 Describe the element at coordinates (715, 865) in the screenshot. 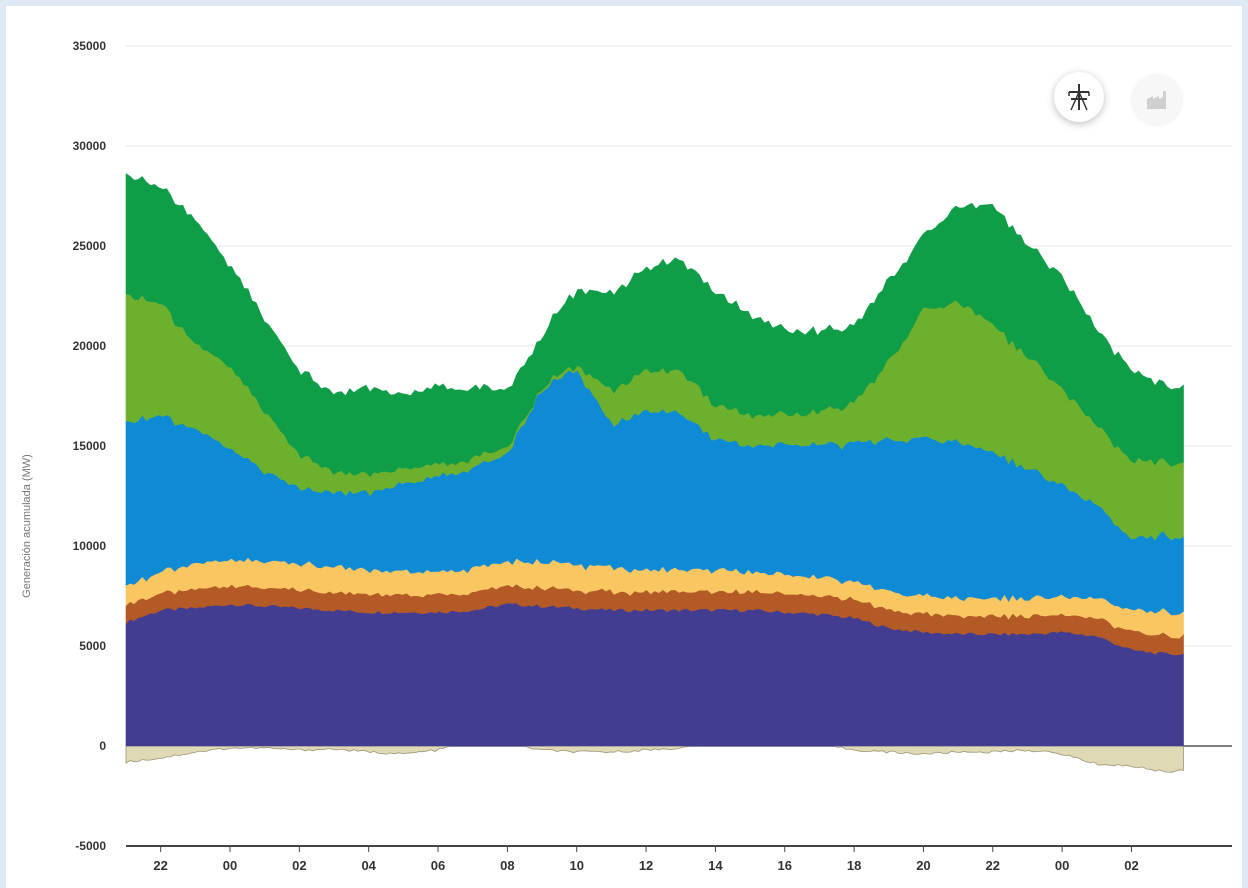

I see `x-tick-label: 14` at that location.